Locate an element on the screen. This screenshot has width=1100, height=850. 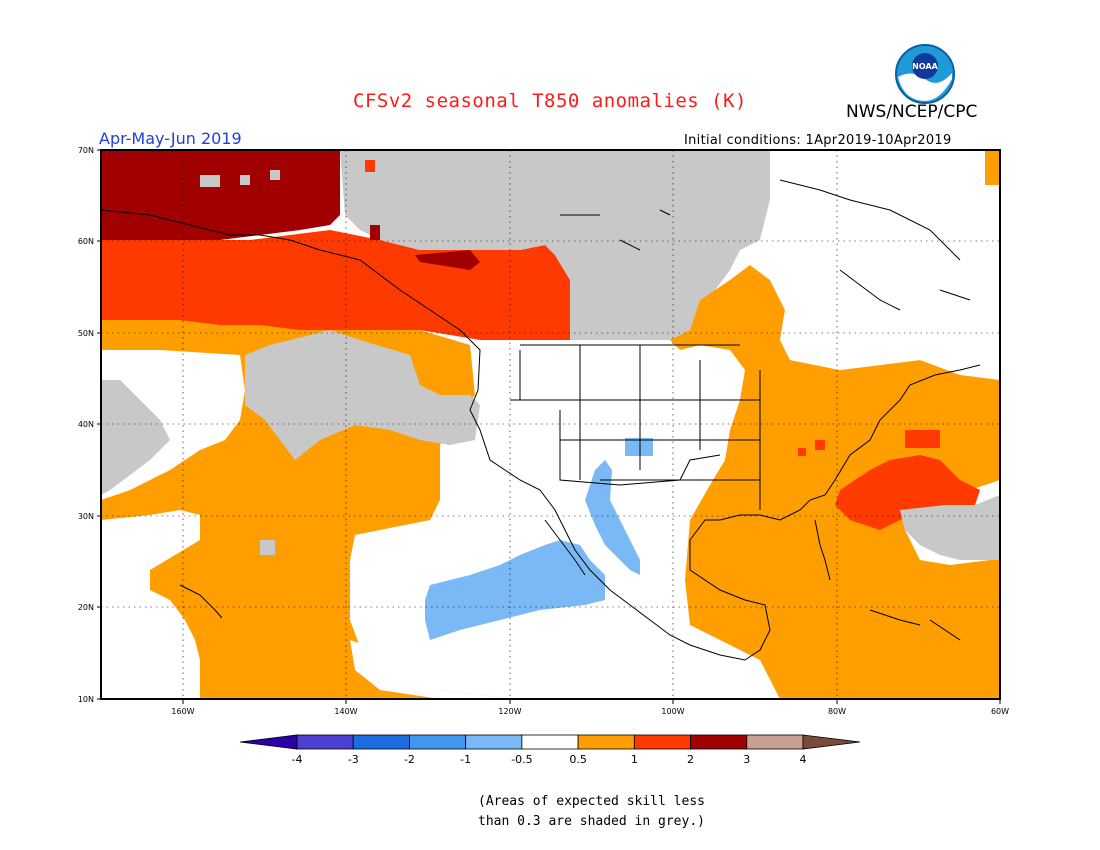
colorbar-label: -1 is located at coordinates (465, 759).